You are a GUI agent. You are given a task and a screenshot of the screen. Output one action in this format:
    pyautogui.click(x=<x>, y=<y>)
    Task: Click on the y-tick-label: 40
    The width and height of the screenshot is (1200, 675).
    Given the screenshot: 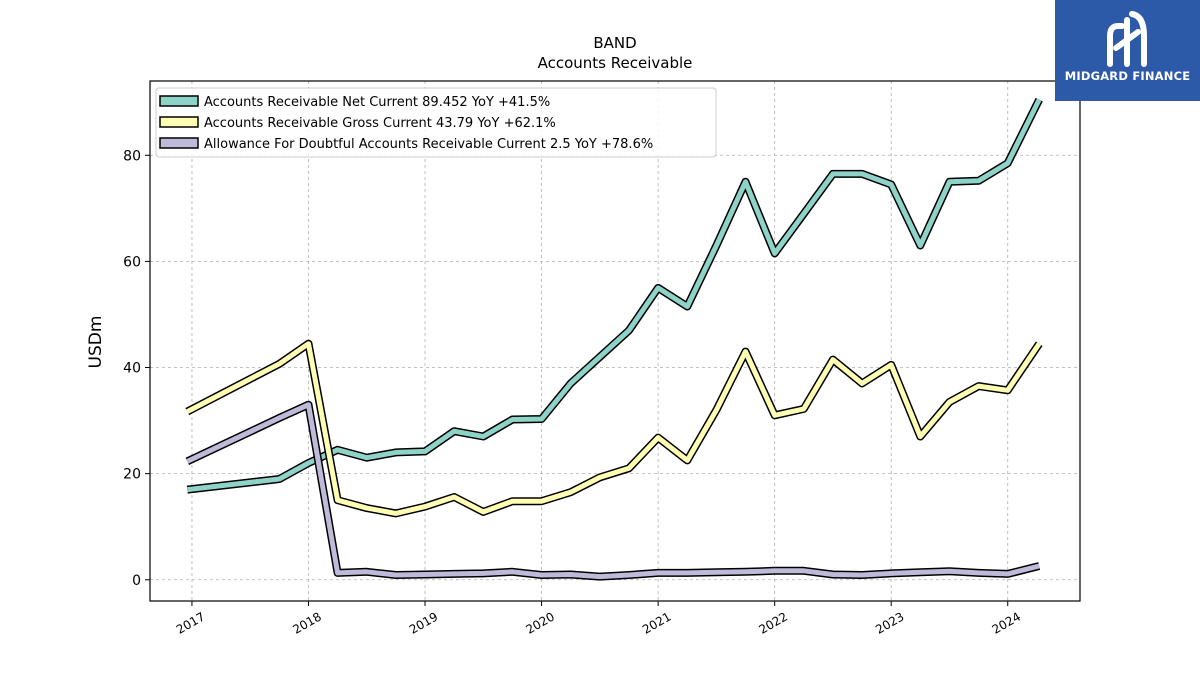 What is the action you would take?
    pyautogui.click(x=132, y=369)
    